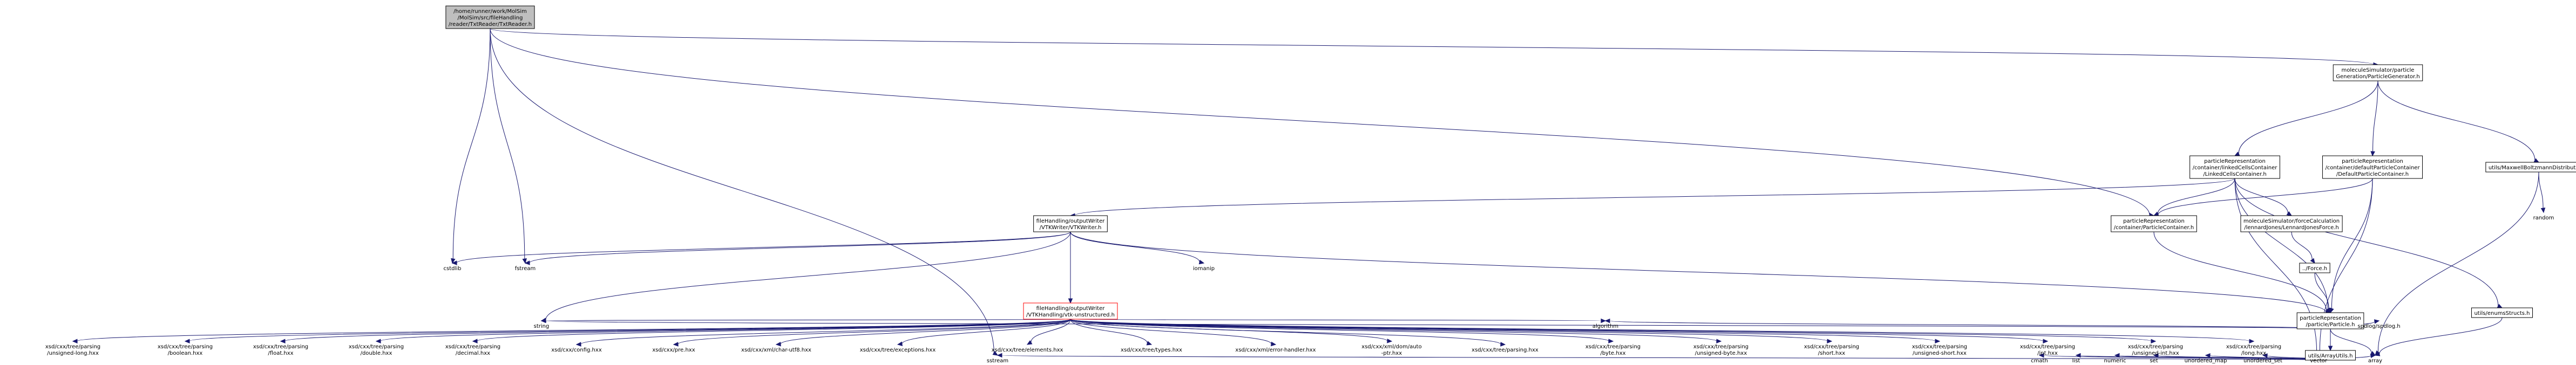  Describe the element at coordinates (2530, 167) in the screenshot. I see `node-maxwell: utils/MaxwellBoltzmannDistribution.h` at that location.